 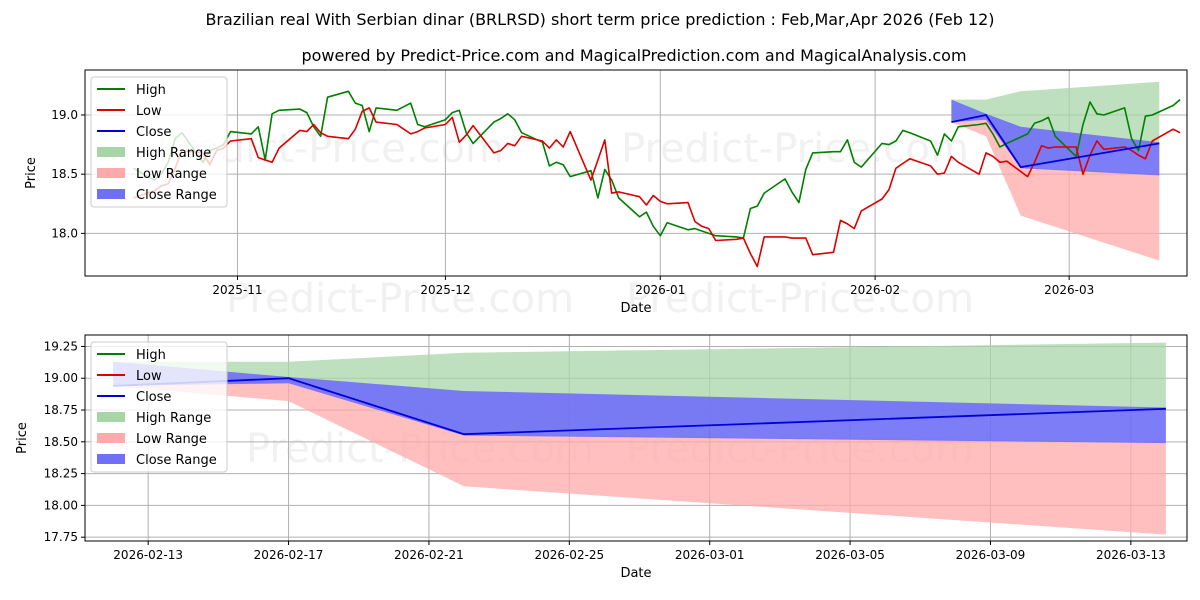 I want to click on x-tick-label: 2026-03-13, so click(x=1131, y=555).